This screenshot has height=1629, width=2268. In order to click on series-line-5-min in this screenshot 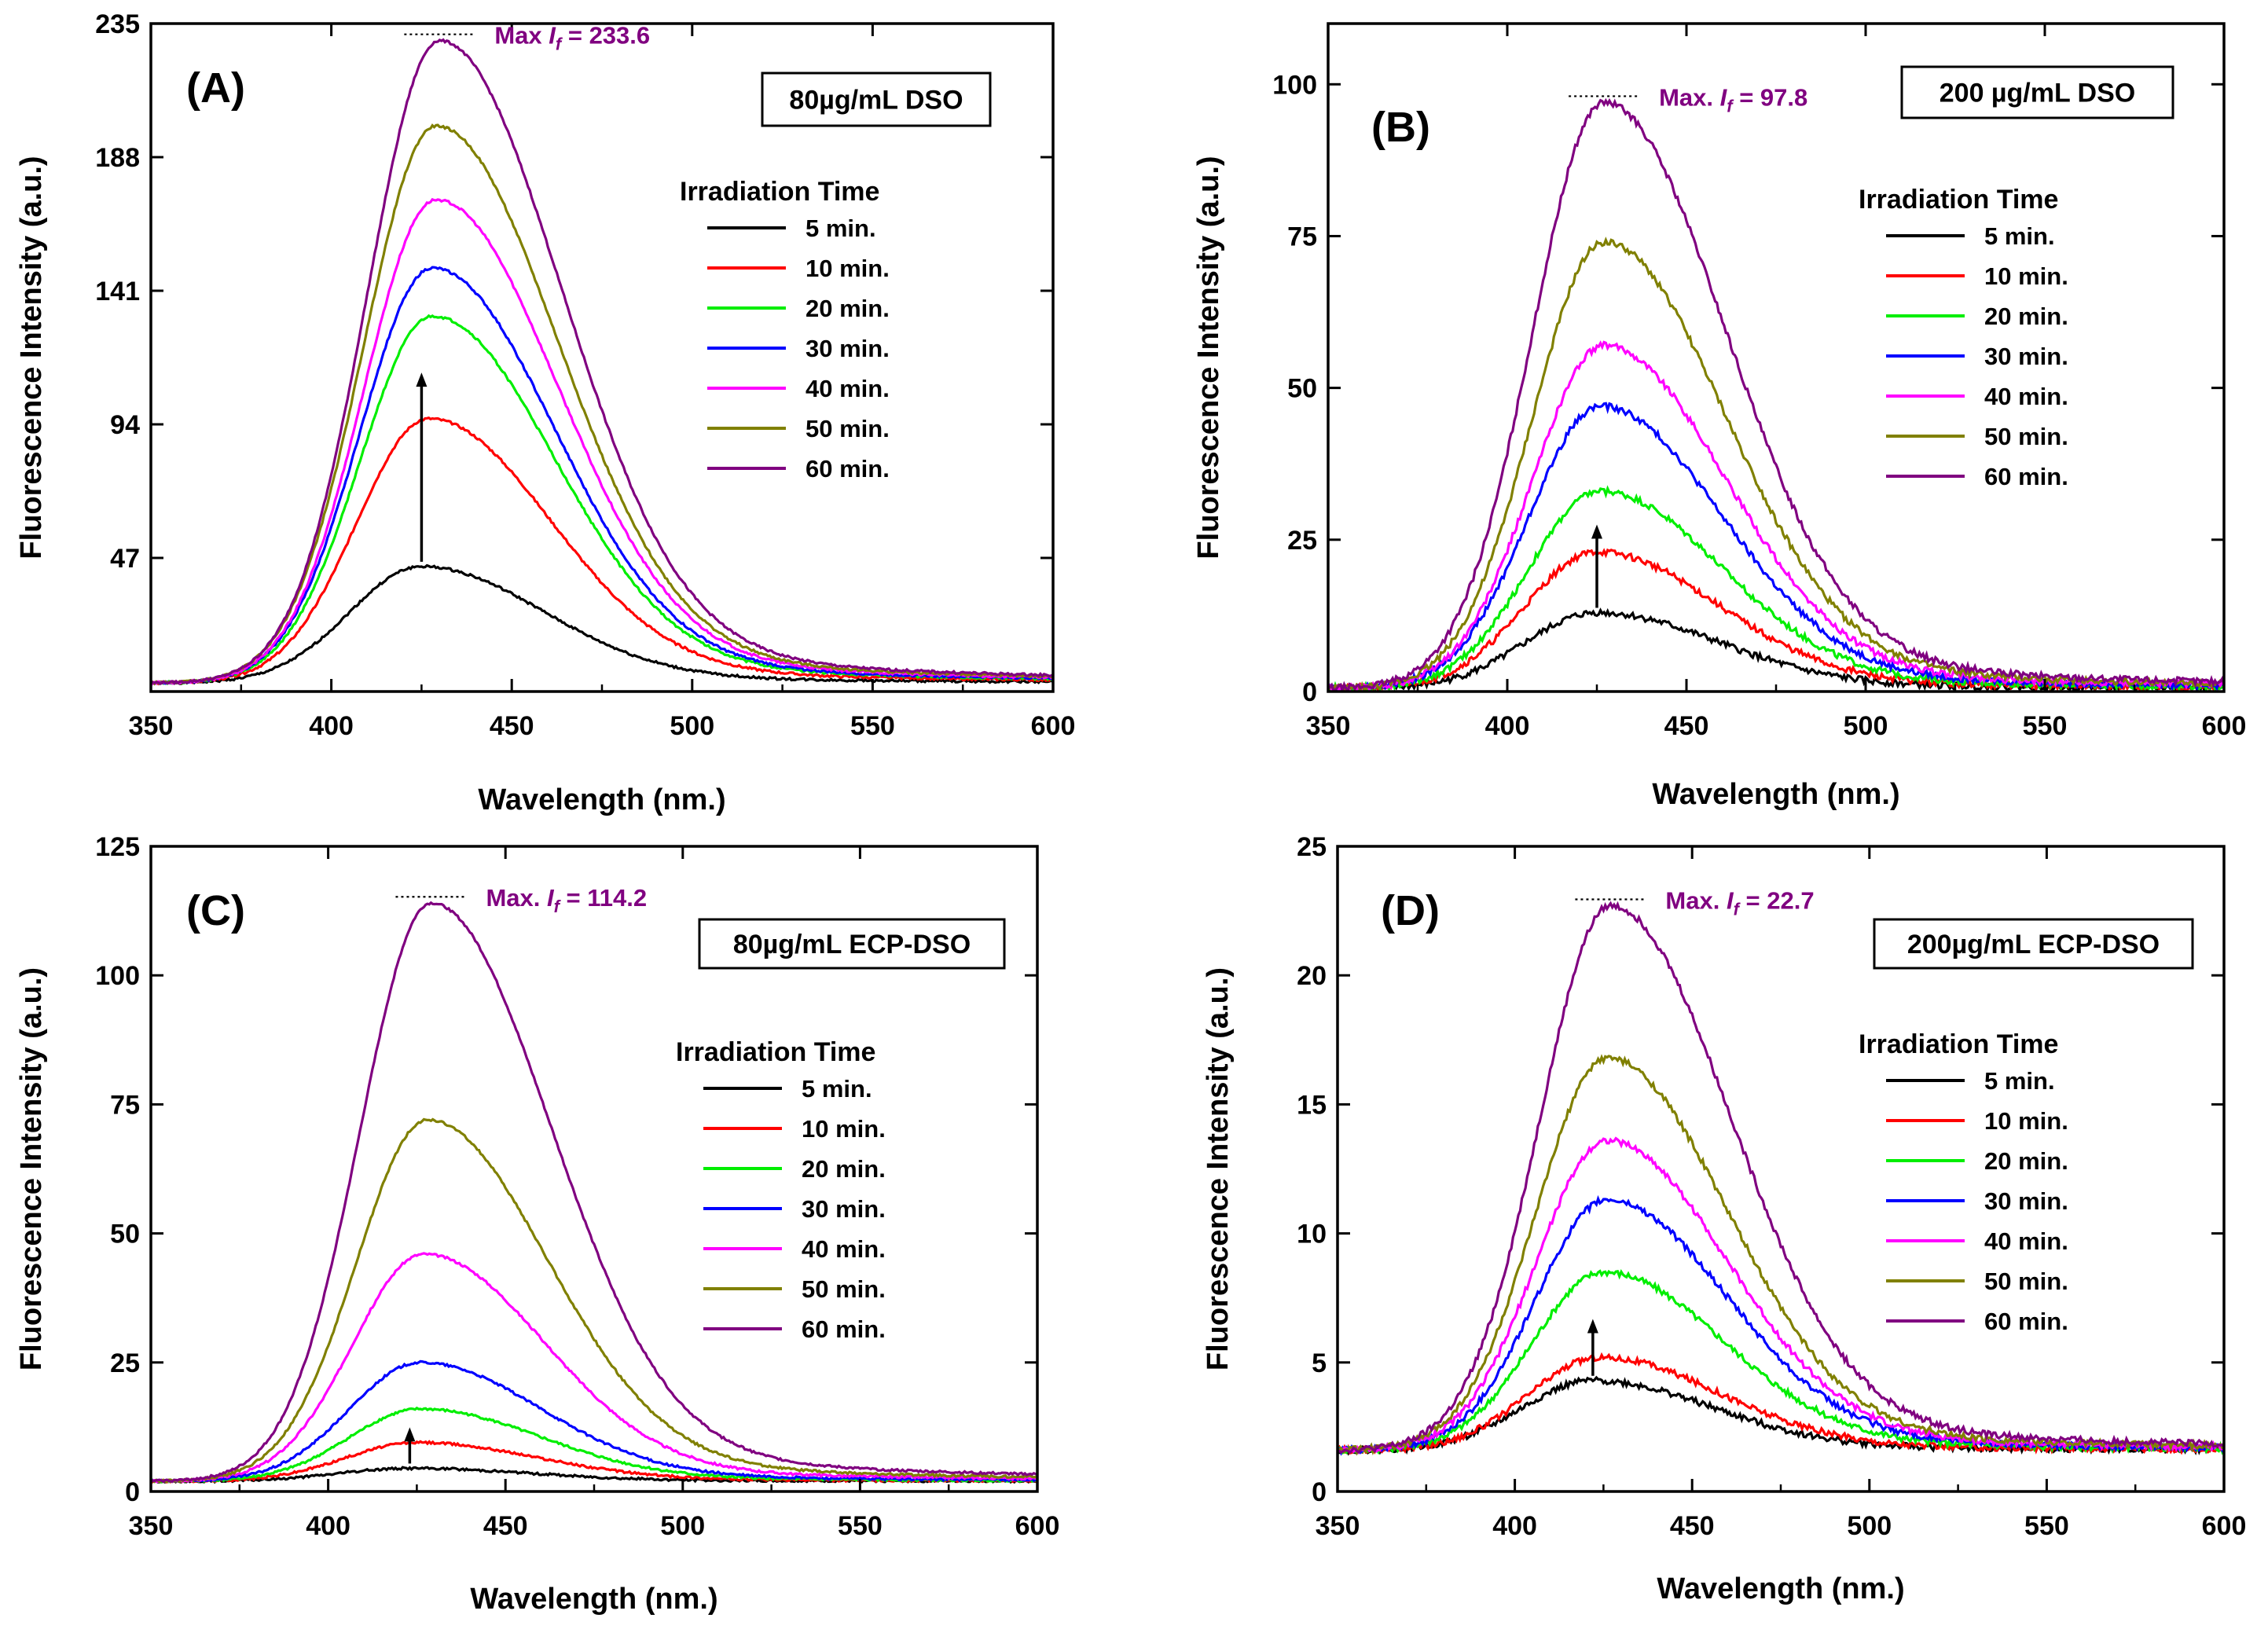, I will do `click(602, 624)`.